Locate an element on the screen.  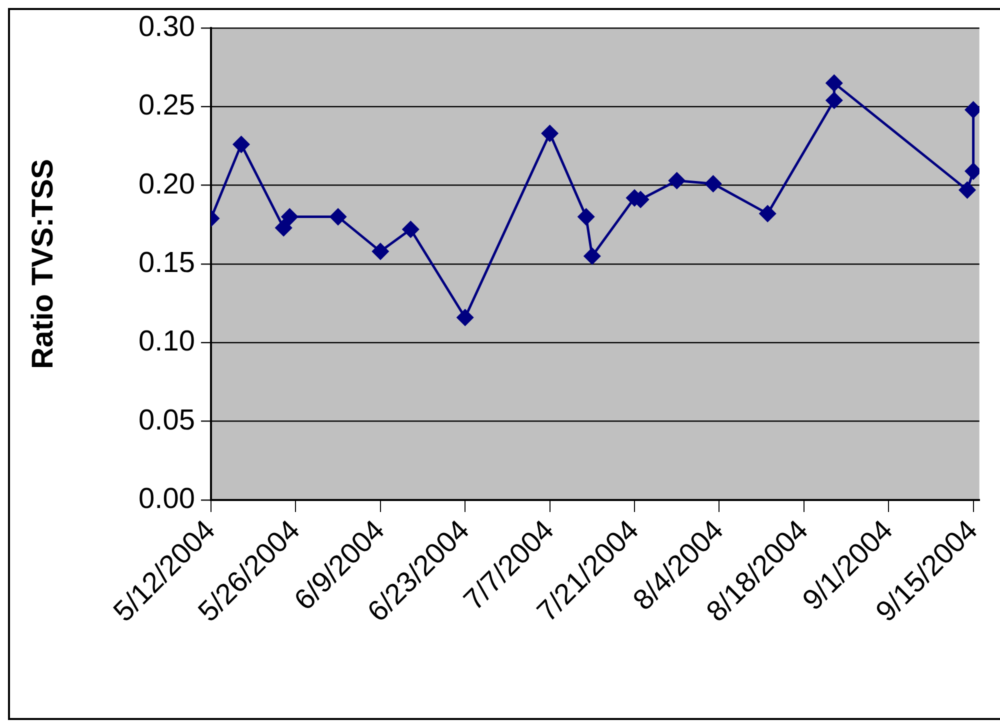
y-tick-label: 0.20 is located at coordinates (166, 184).